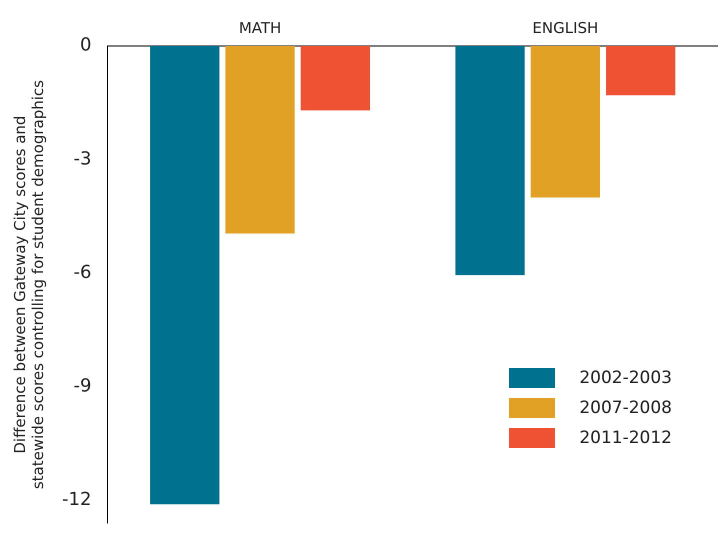  I want to click on y-tick-label: -3, so click(82, 159).